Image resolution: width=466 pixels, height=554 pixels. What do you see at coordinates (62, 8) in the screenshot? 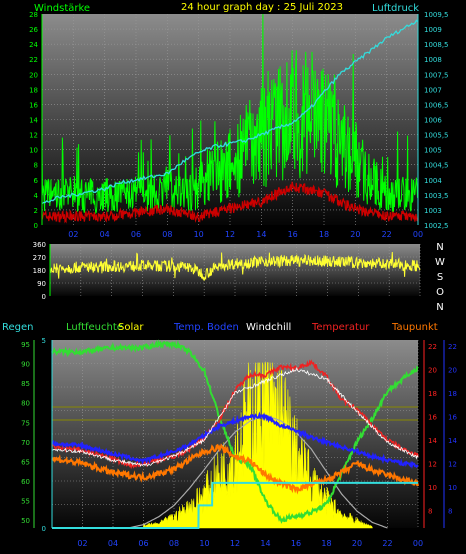
I see `wind-speed-label: Windstärke` at bounding box center [62, 8].